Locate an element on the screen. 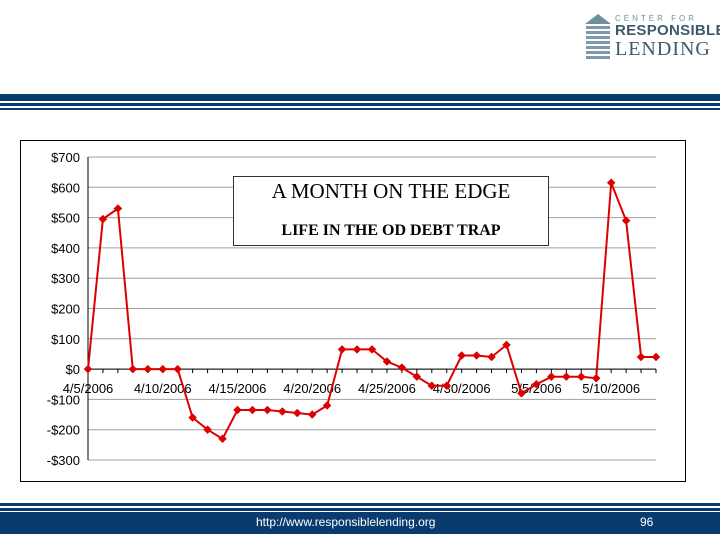 This screenshot has width=720, height=540. y-tick-label: $700 is located at coordinates (65, 157).